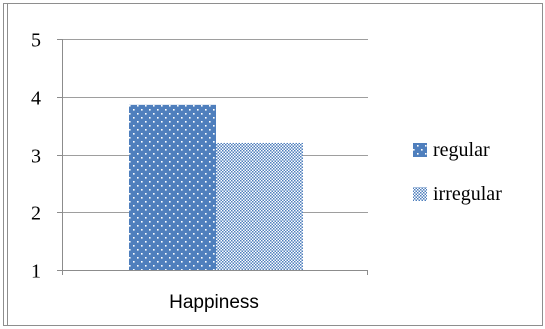 This screenshot has height=329, width=545. I want to click on y-tick-label: 5, so click(36, 41).